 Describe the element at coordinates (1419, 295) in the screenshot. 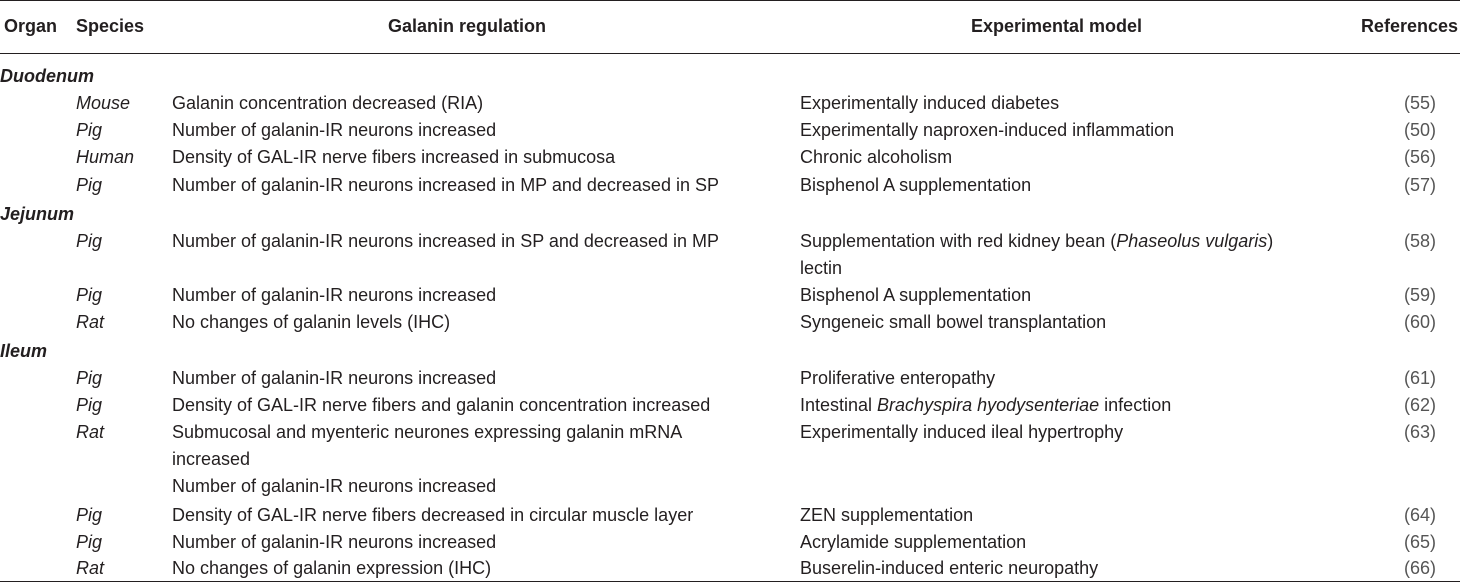

I see `reference-cell: (59)` at that location.